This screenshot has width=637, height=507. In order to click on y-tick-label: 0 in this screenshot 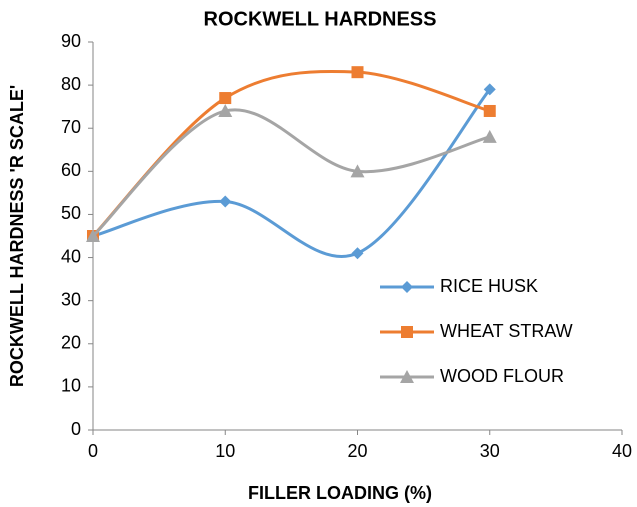, I will do `click(76, 429)`.